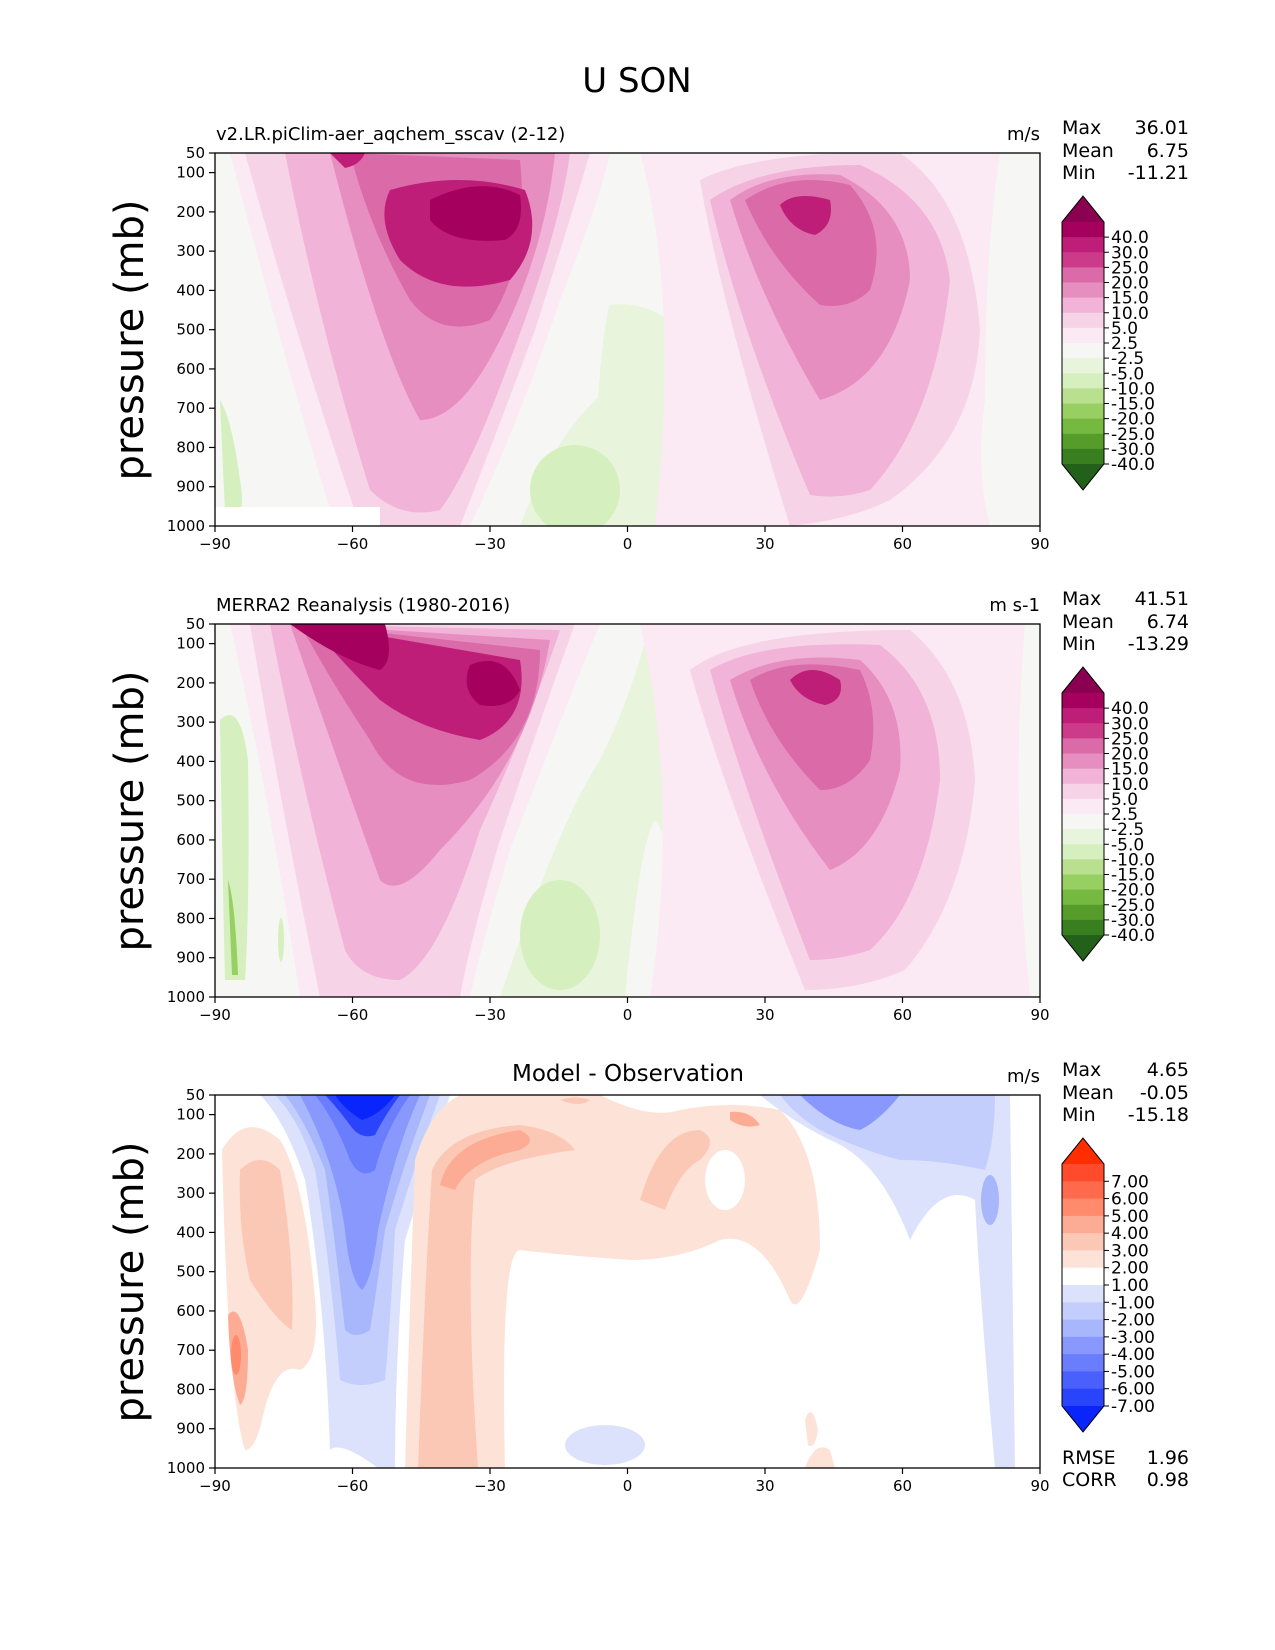 The image size is (1275, 1650). I want to click on stat-label: Mean, so click(1088, 1093).